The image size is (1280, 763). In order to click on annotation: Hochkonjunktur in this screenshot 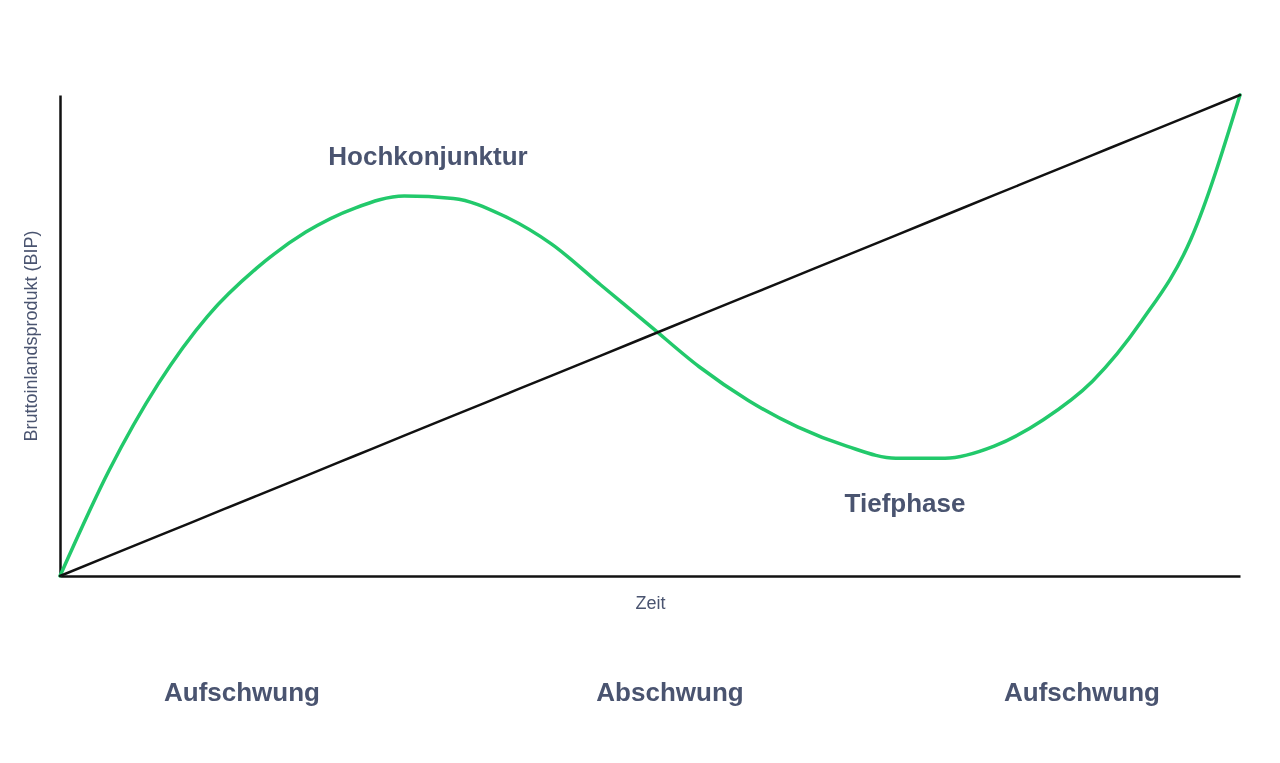, I will do `click(428, 156)`.